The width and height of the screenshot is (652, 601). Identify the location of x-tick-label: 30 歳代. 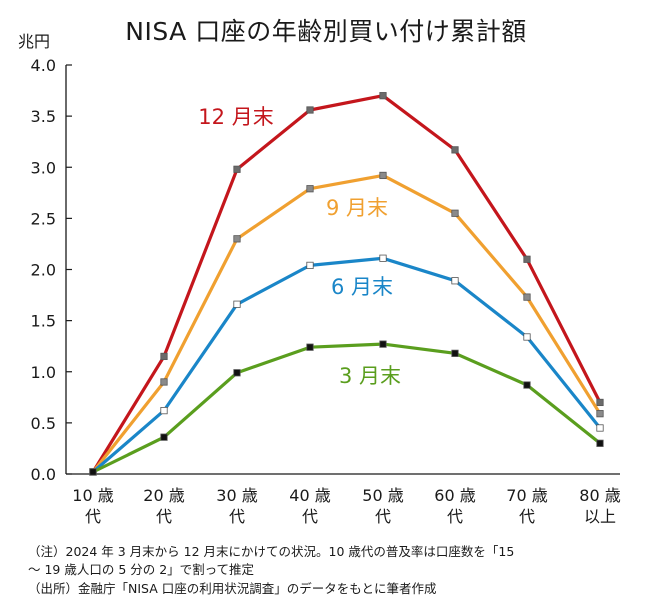
(236, 506).